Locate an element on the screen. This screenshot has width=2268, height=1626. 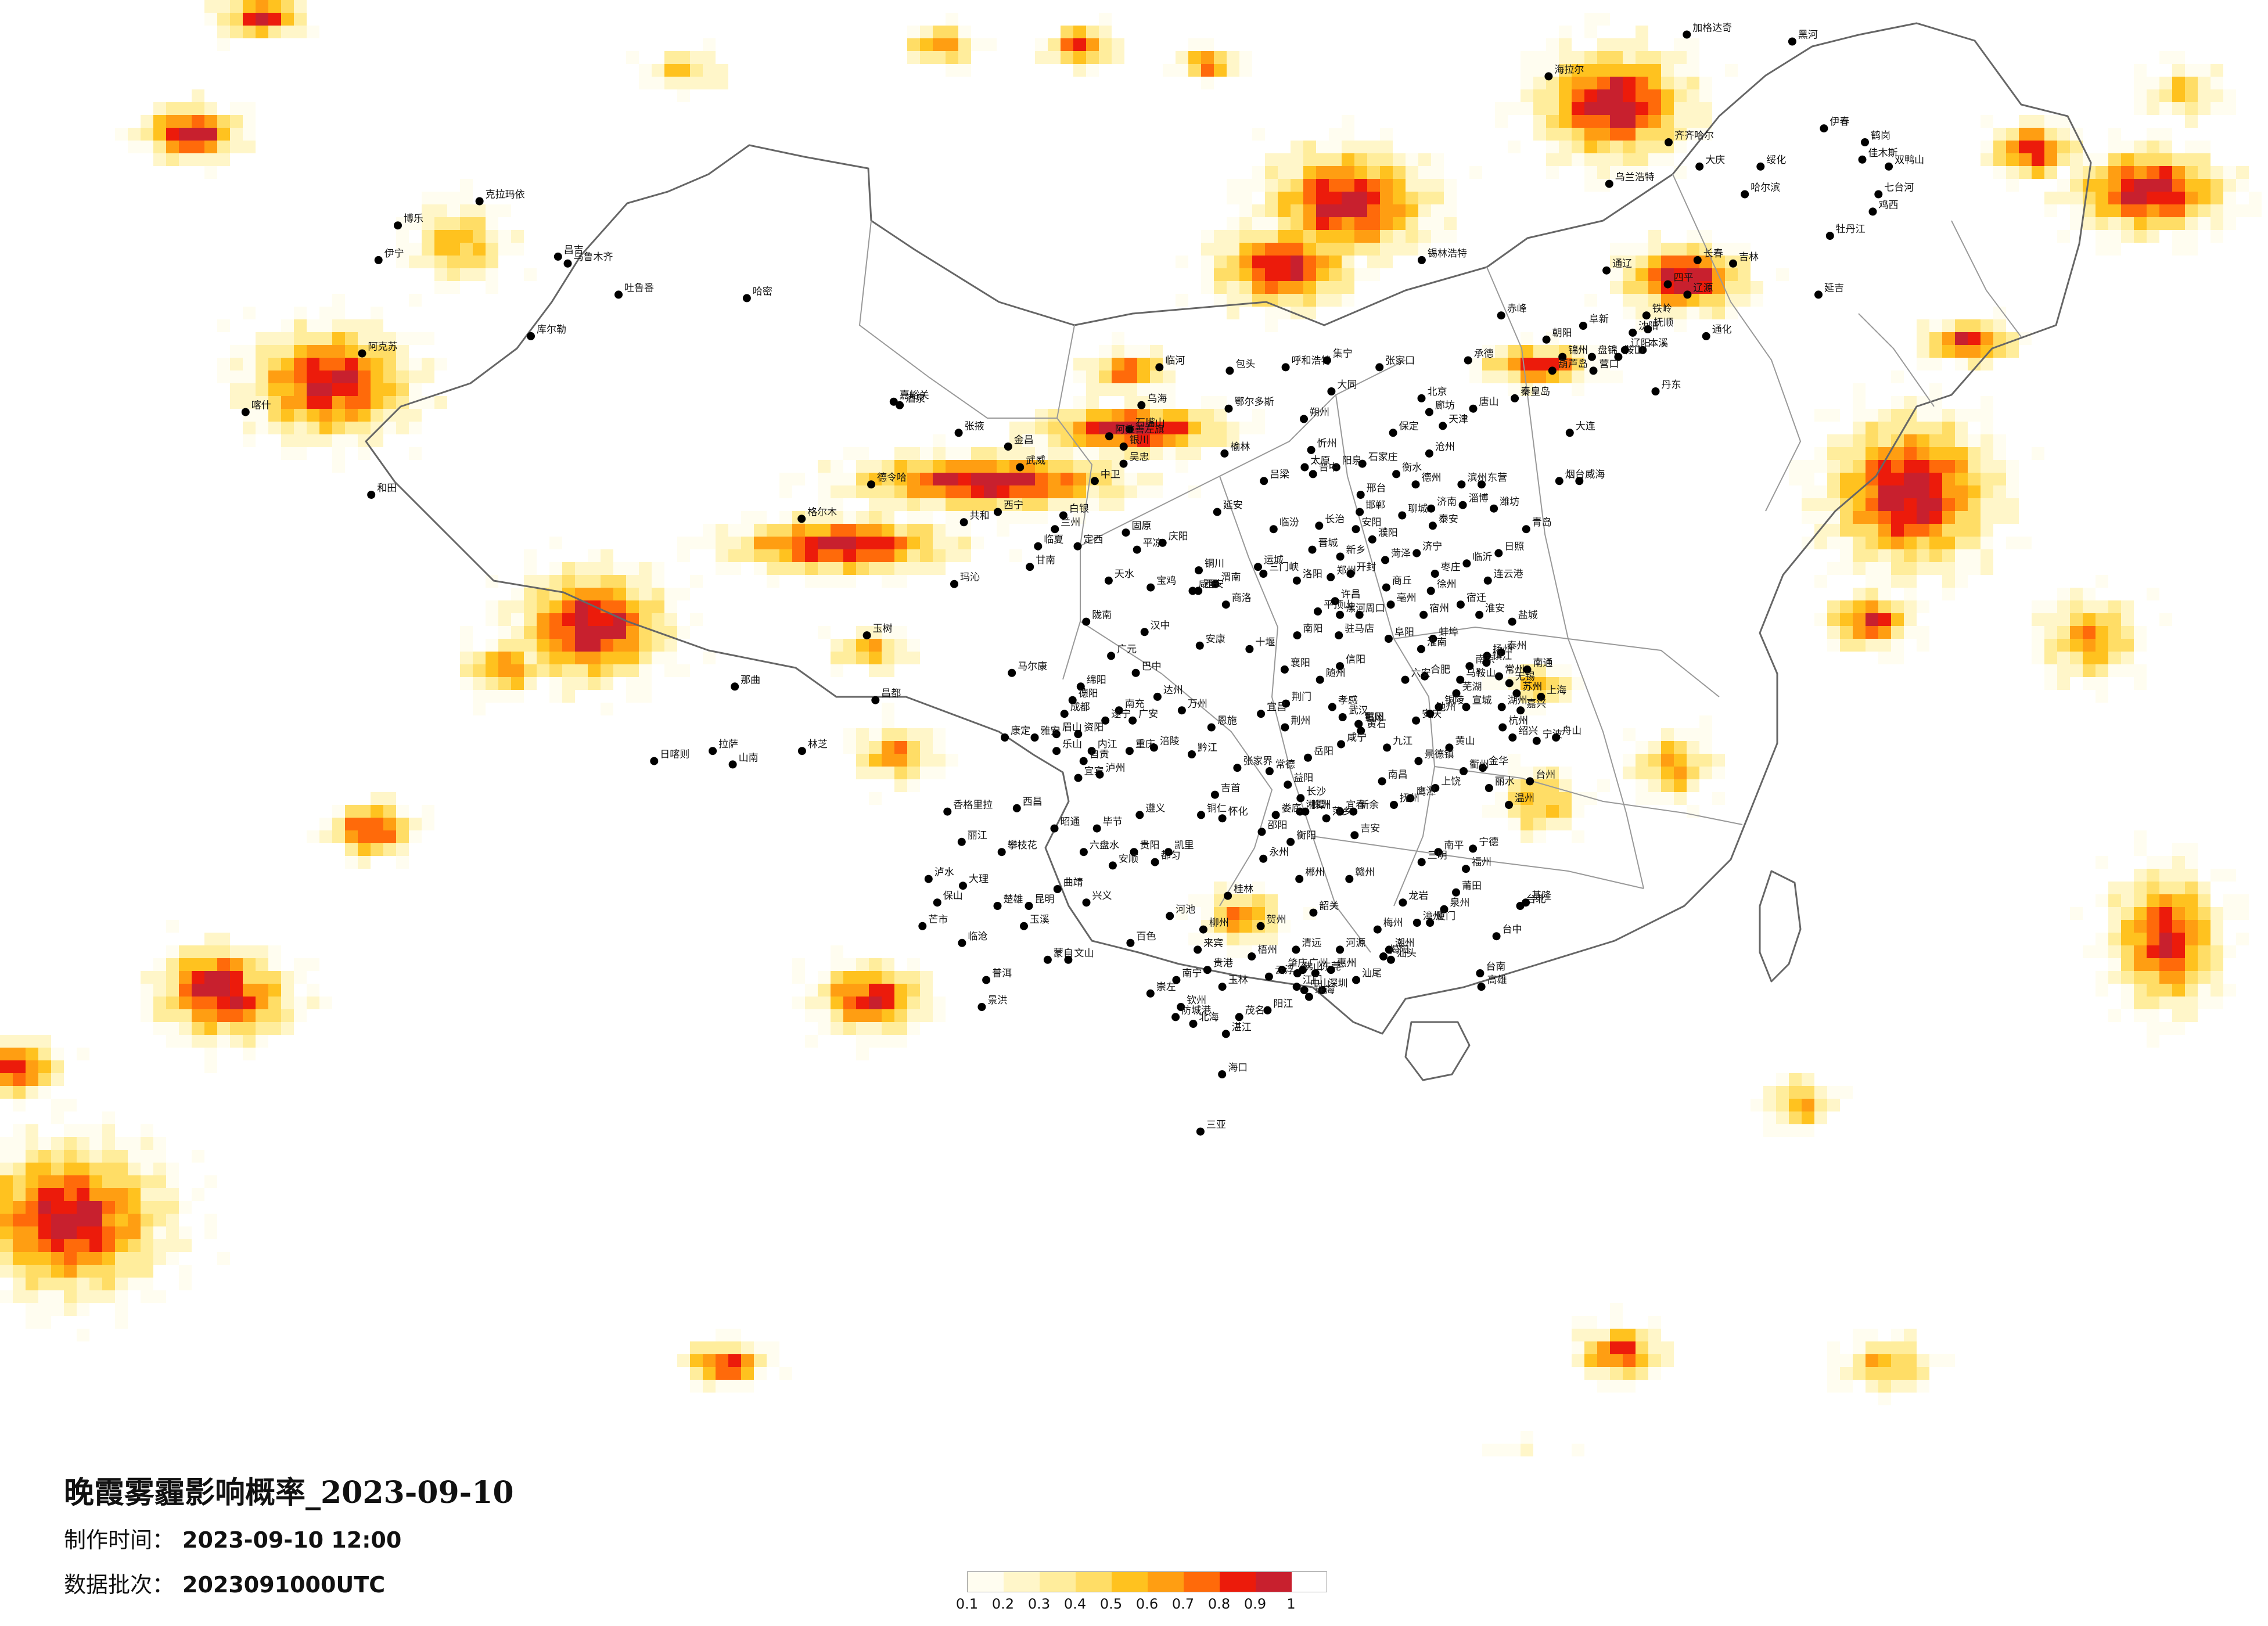
city-label: 吴忠 is located at coordinates (1139, 458).